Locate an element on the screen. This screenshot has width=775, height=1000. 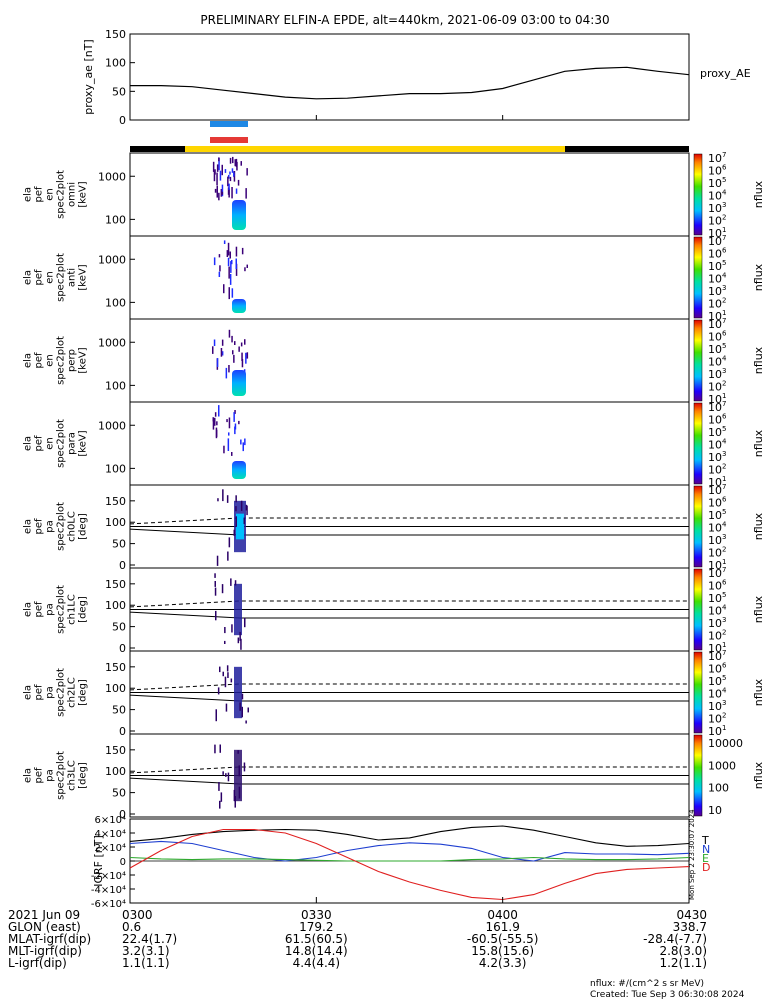
ephem-row-label: L-igrf(dip) is located at coordinates (37, 963).